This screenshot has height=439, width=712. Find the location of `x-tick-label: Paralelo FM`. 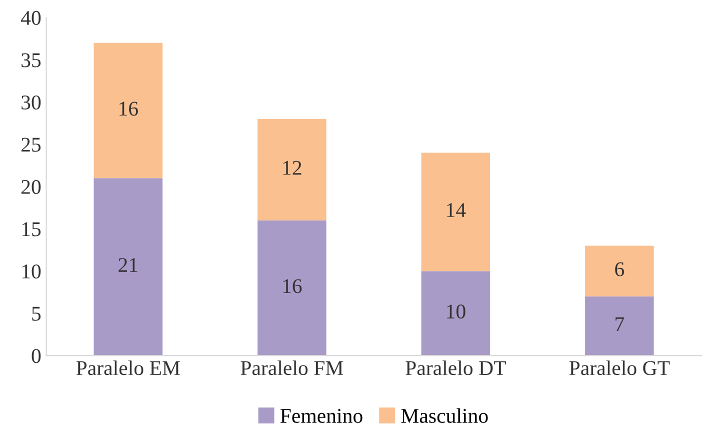

x-tick-label: Paralelo FM is located at coordinates (292, 368).